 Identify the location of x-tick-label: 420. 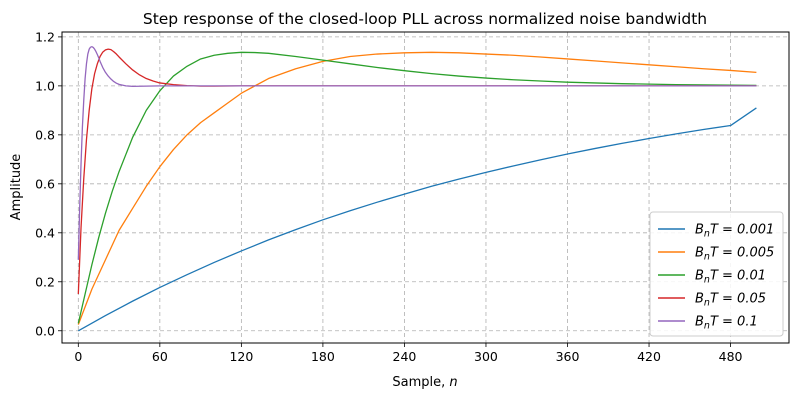
(649, 356).